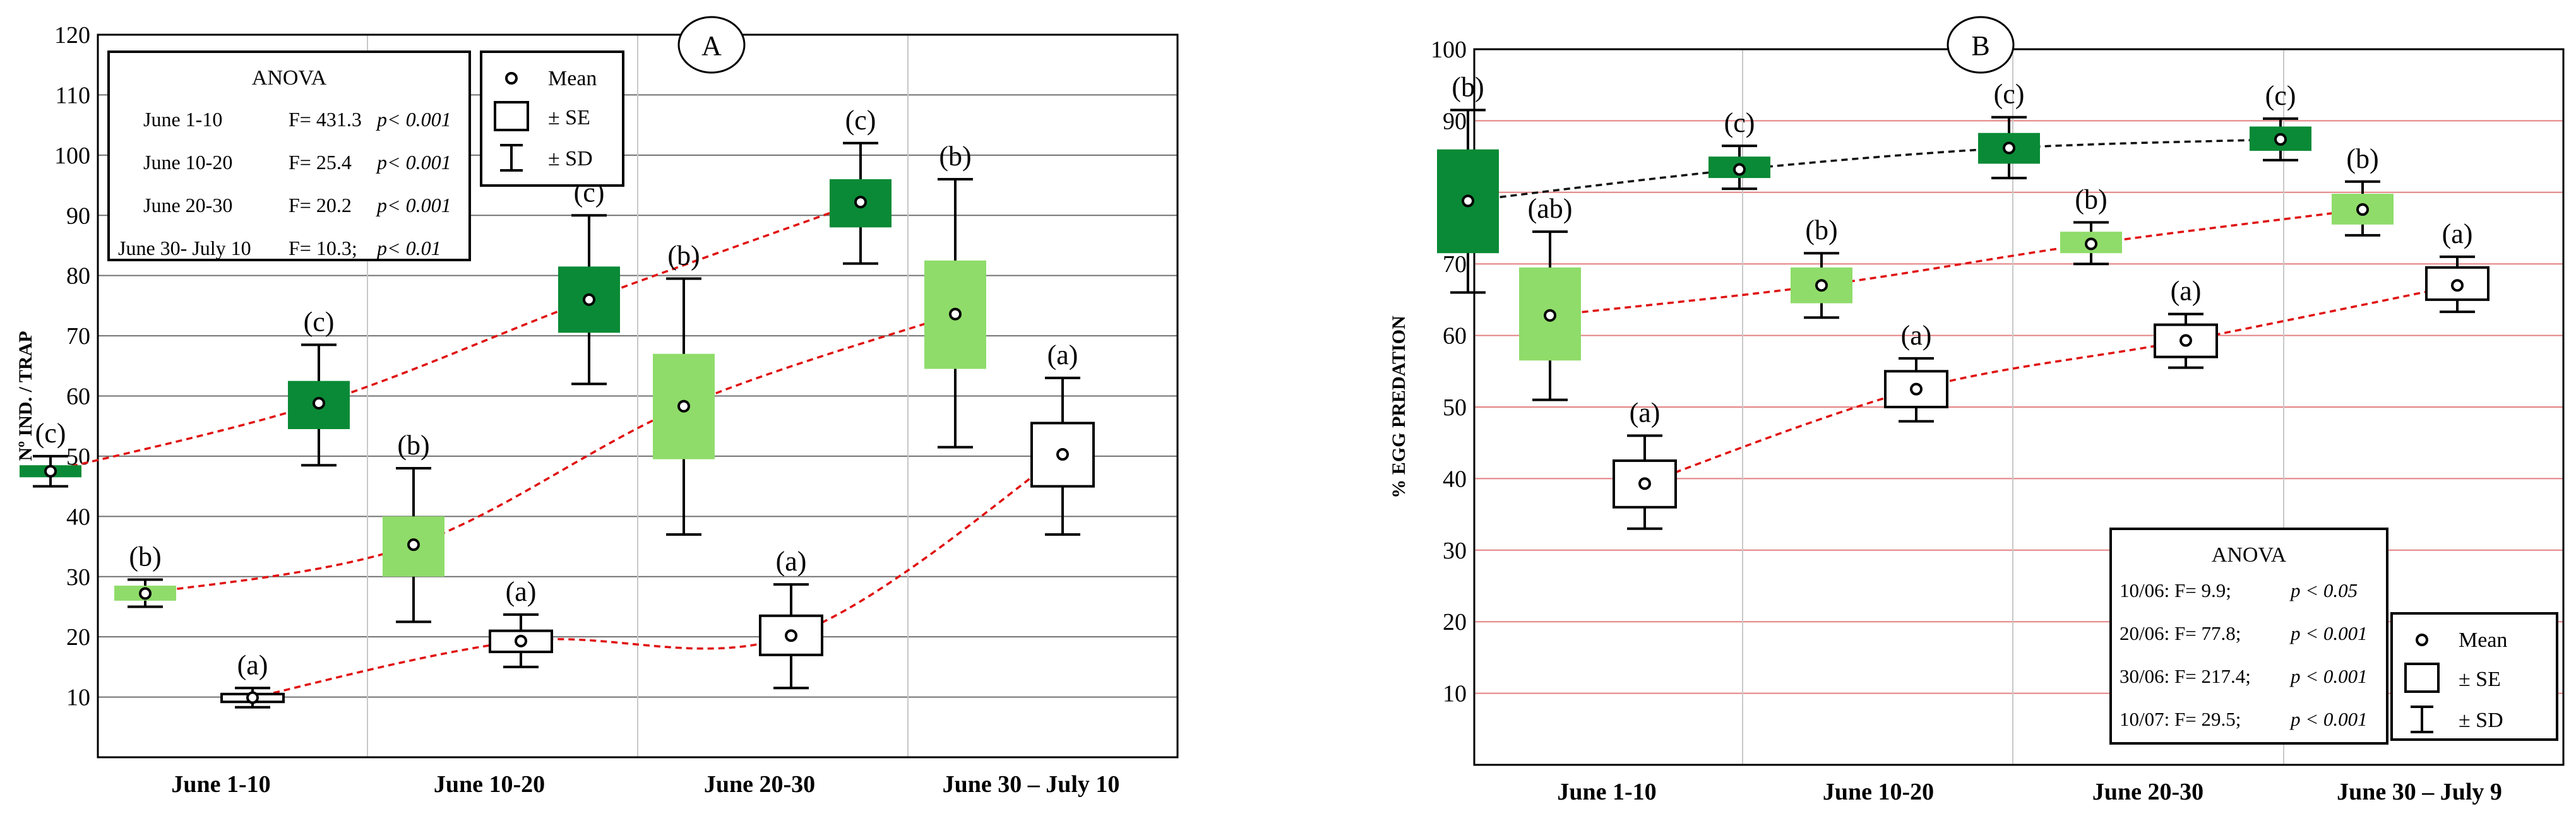 The height and width of the screenshot is (821, 2576). I want to click on x-category-label: June 30 – July 9, so click(2419, 792).